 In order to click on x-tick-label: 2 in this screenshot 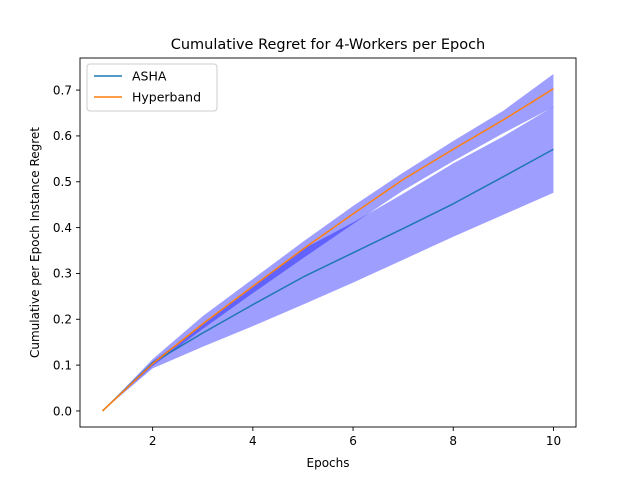, I will do `click(153, 441)`.